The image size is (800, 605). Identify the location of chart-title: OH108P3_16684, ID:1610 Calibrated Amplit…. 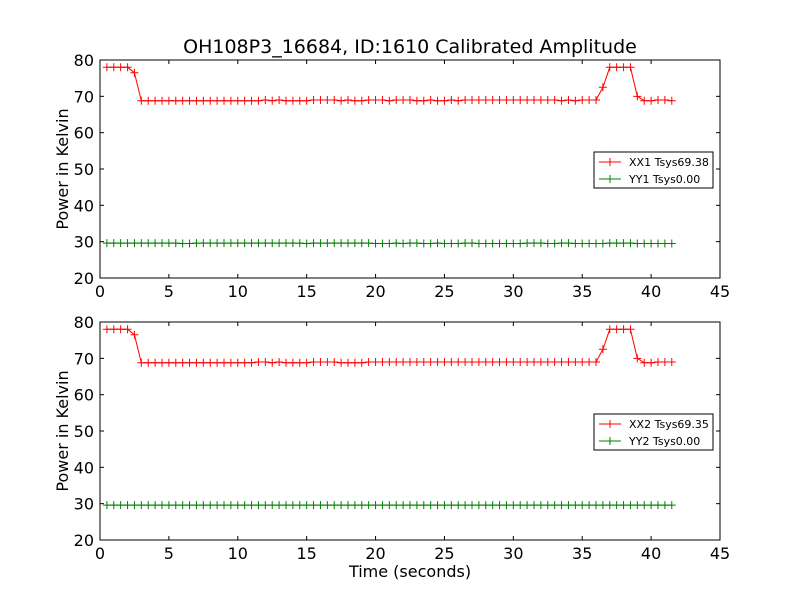
(410, 47).